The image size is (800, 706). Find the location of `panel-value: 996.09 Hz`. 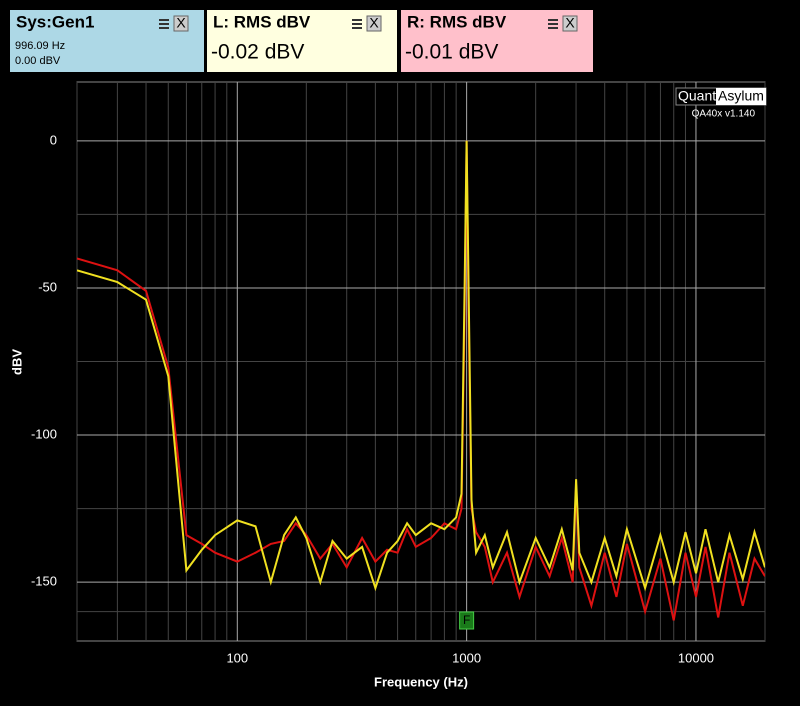

panel-value: 996.09 Hz is located at coordinates (40, 46).